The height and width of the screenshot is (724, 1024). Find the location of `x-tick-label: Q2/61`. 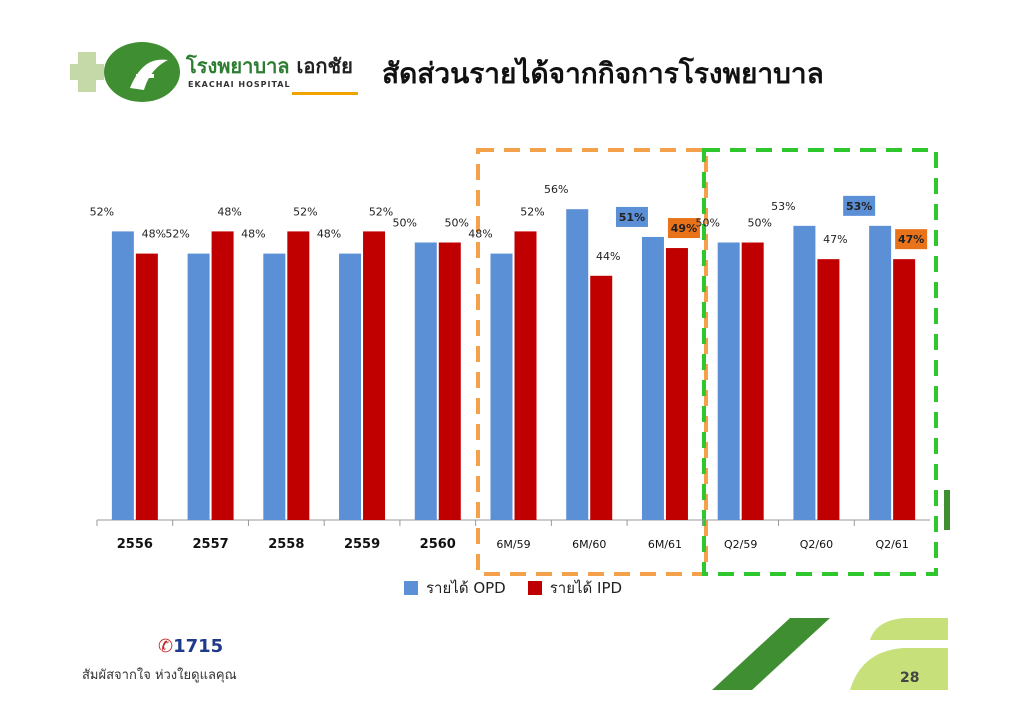

x-tick-label: Q2/61 is located at coordinates (891, 544).